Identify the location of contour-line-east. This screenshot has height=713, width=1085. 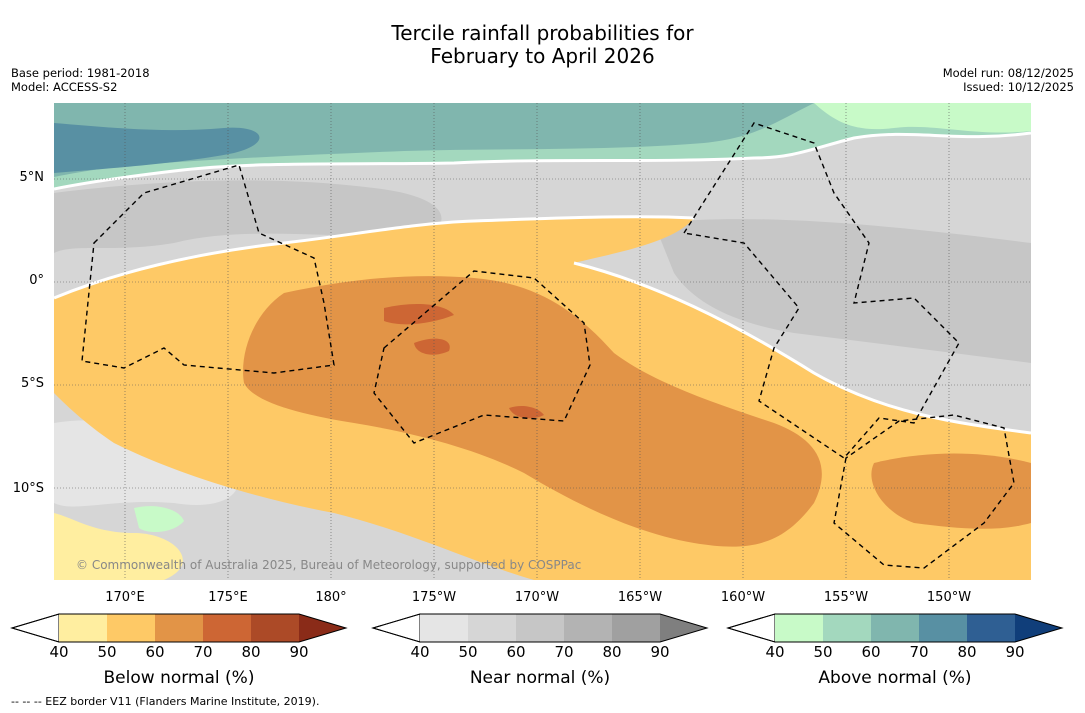
(802, 348).